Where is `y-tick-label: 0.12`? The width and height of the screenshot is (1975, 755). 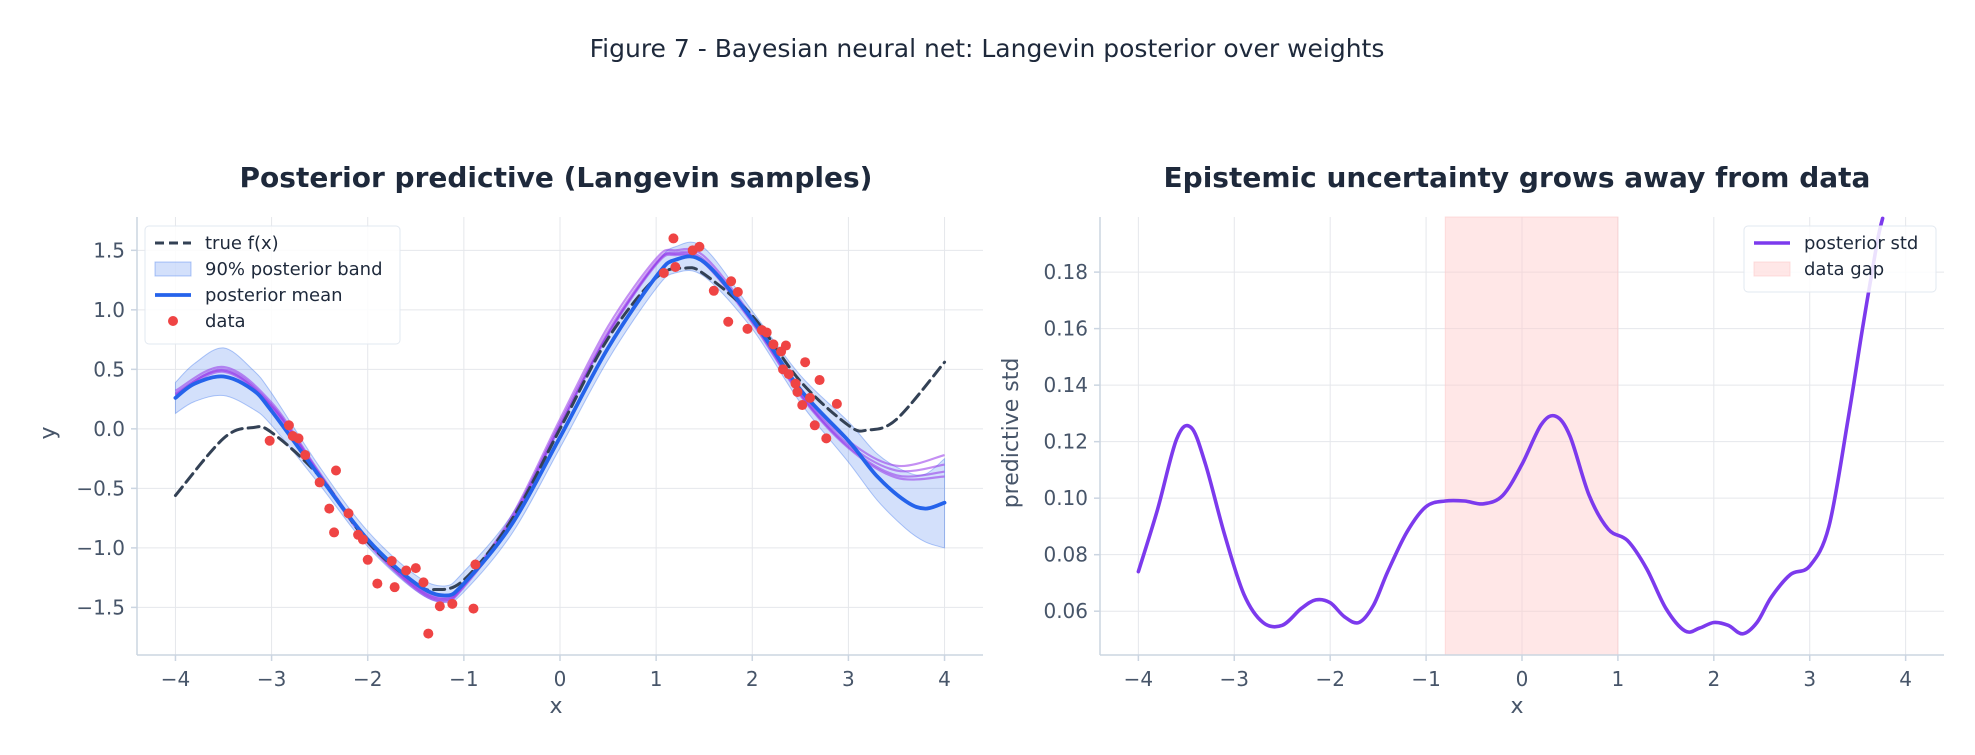
y-tick-label: 0.12 is located at coordinates (1065, 442).